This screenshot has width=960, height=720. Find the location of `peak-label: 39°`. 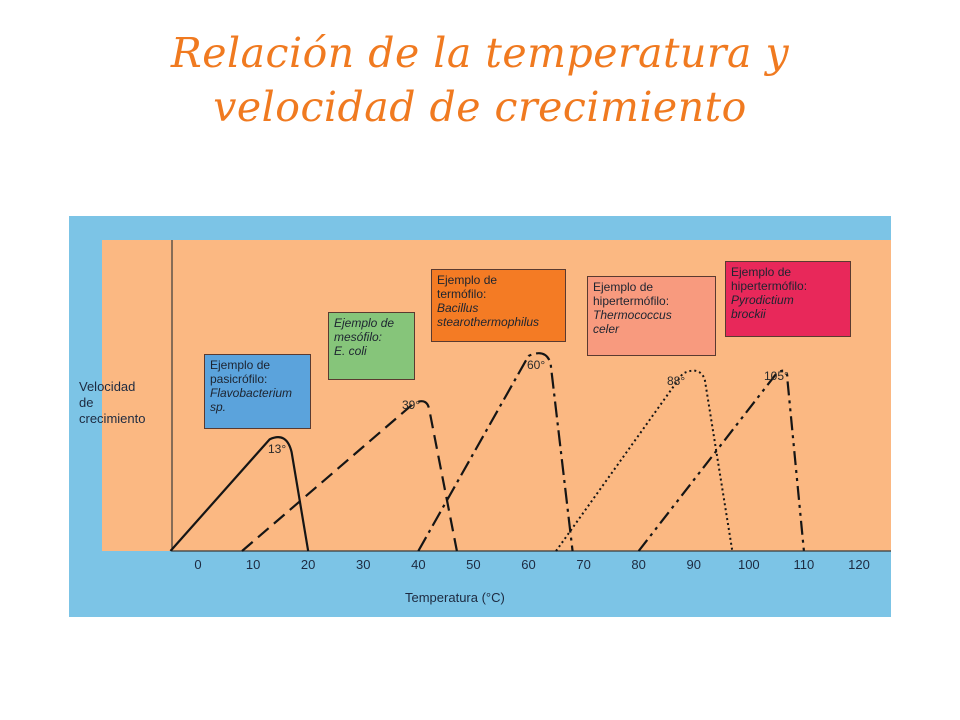

peak-label: 39° is located at coordinates (411, 405).